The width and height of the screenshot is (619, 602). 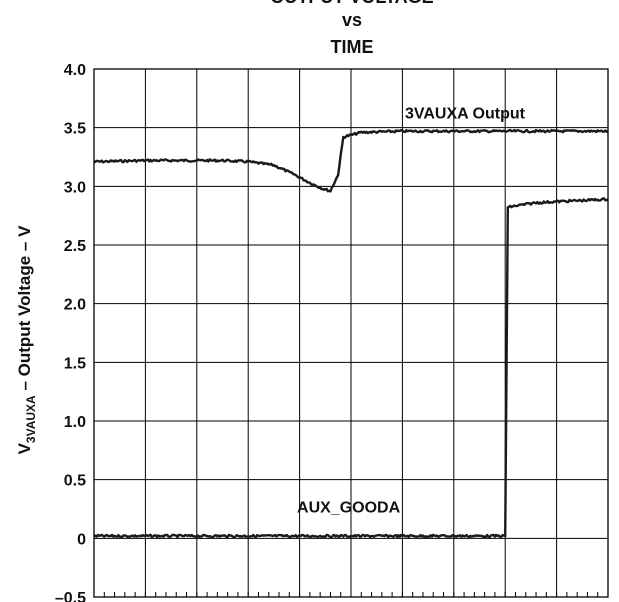 I want to click on y-axis-label: V3VAUXA – Output Voltage – V, so click(x=26, y=340).